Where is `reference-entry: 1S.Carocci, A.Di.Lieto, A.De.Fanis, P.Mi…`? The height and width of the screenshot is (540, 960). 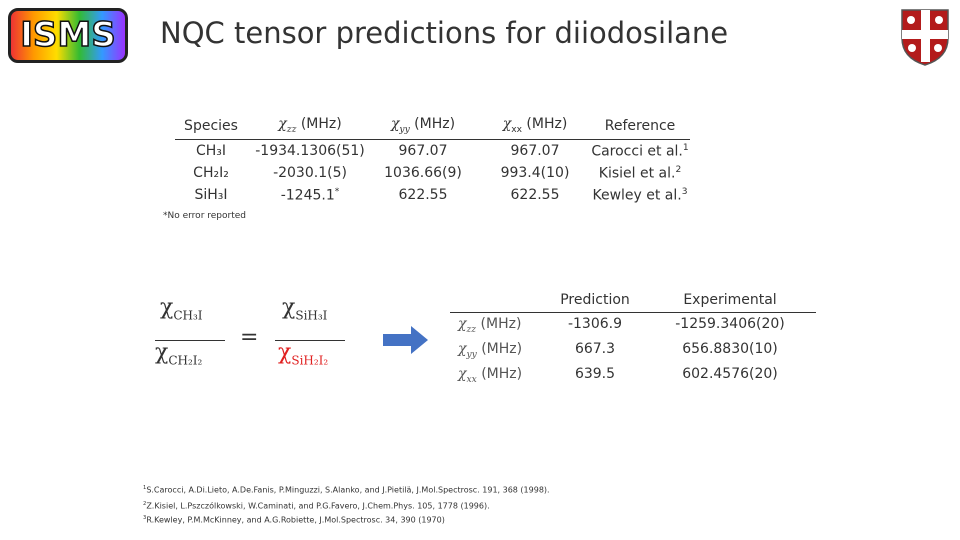 reference-entry: 1S.Carocci, A.Di.Lieto, A.De.Fanis, P.Mi… is located at coordinates (346, 490).